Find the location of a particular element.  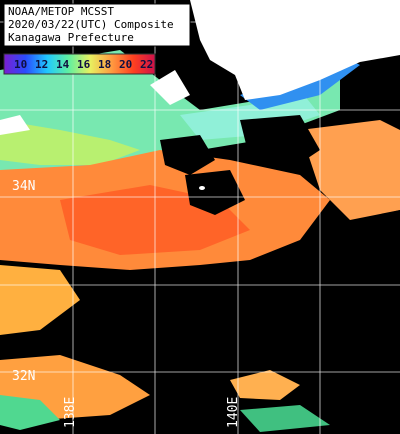

lat-label: 34N is located at coordinates (23, 186).